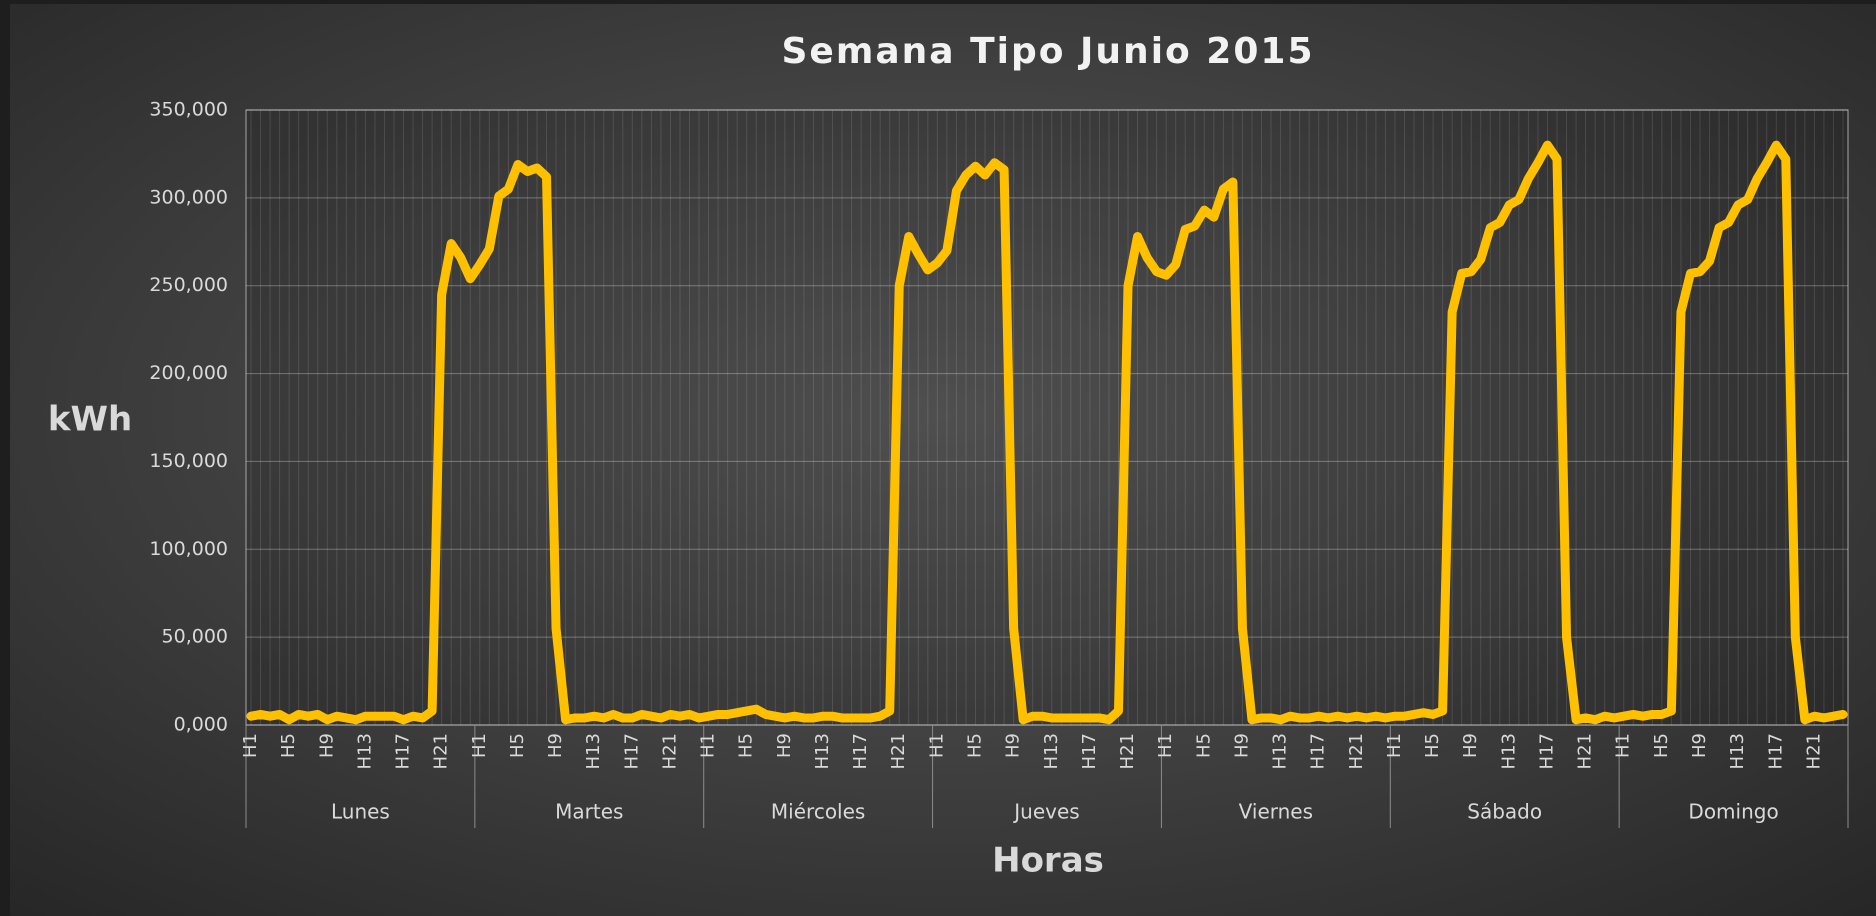 The height and width of the screenshot is (916, 1876). I want to click on group-label: Domingo, so click(1733, 812).